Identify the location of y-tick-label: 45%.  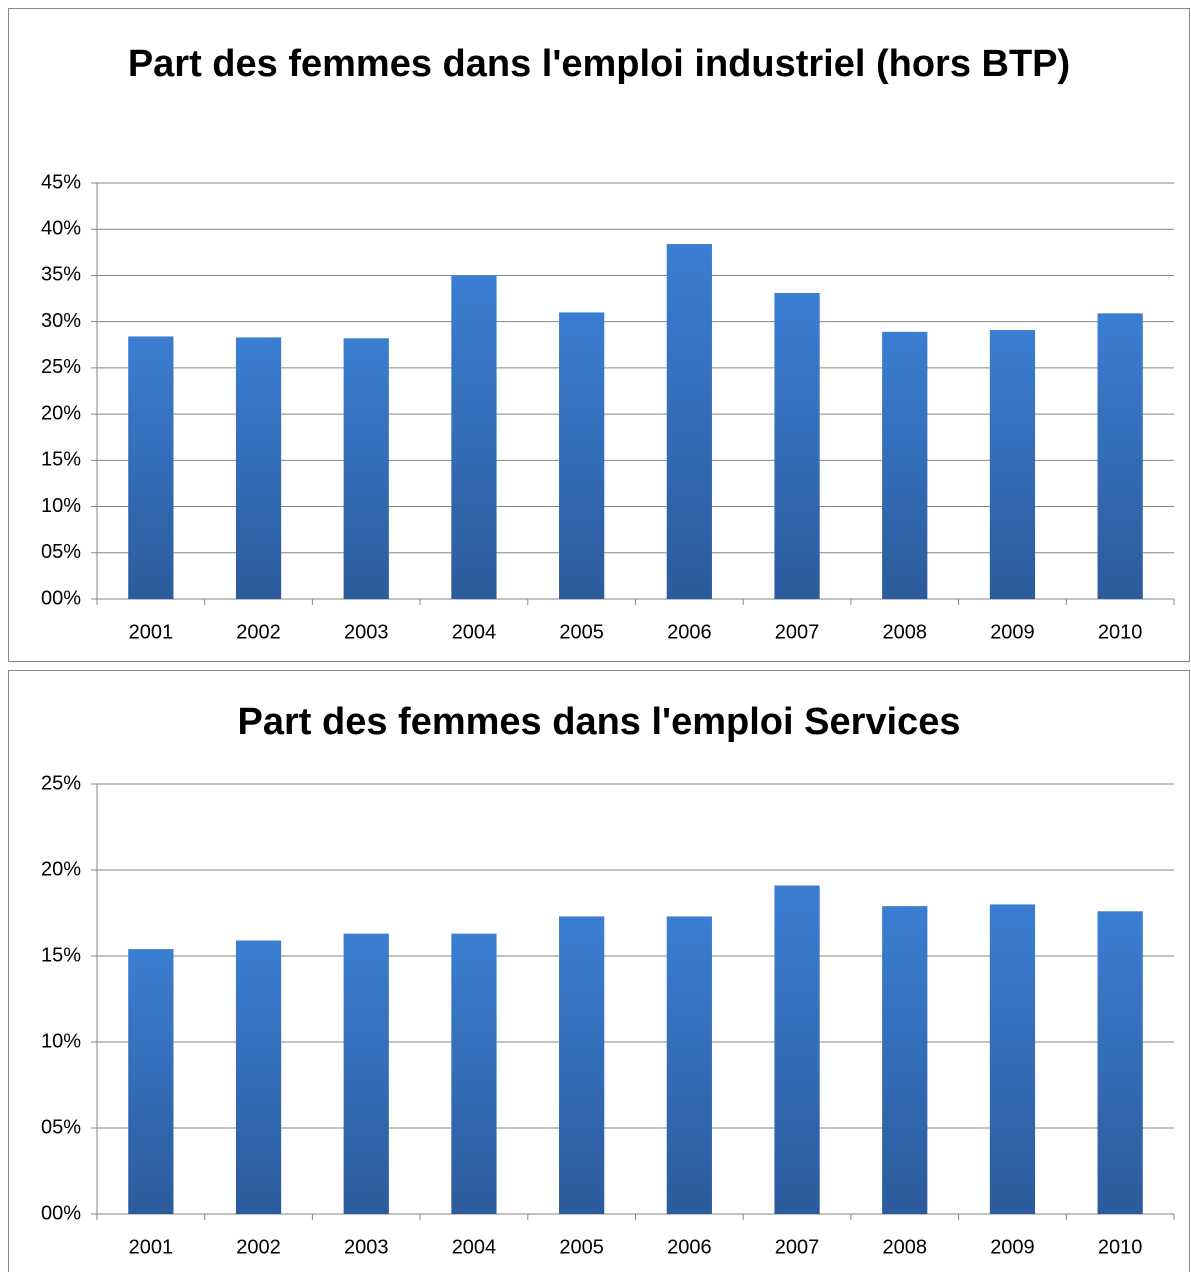
(61, 182).